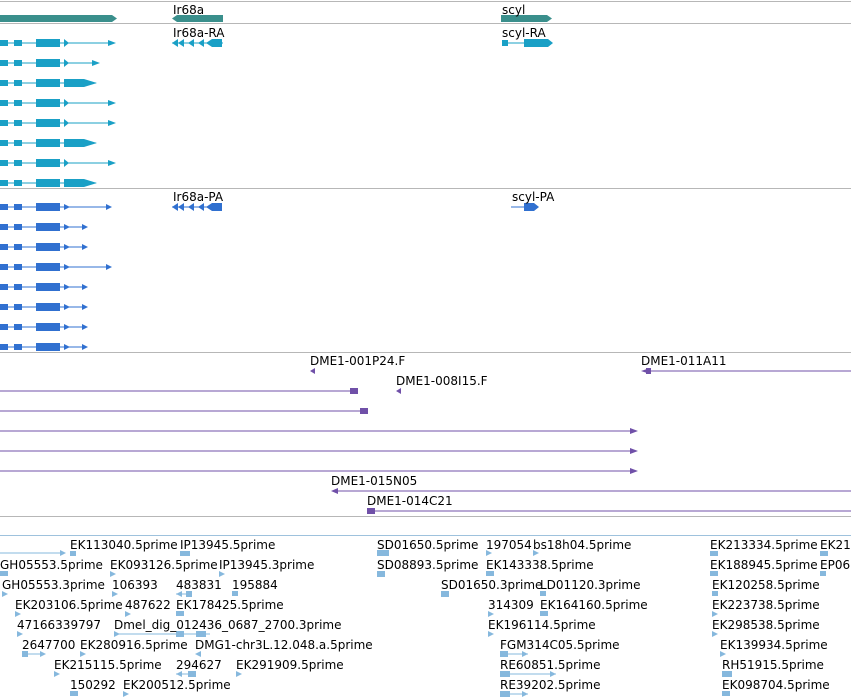 The image size is (851, 700). Describe the element at coordinates (134, 645) in the screenshot. I see `est-feature-label: EK280916.5prime` at that location.